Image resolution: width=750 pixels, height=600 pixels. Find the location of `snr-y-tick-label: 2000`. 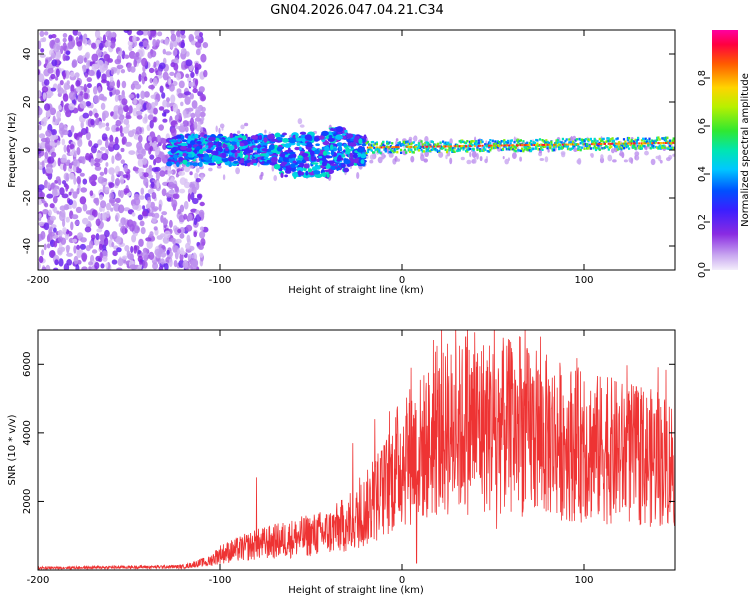

snr-y-tick-label: 2000 is located at coordinates (27, 501).